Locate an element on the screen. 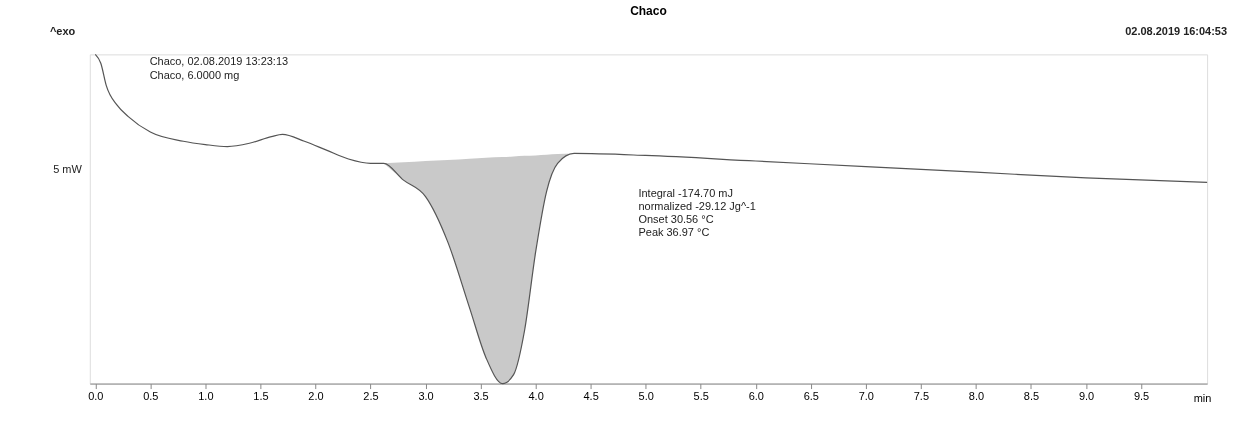  annotation: Chaco, 6.0000 mg is located at coordinates (194, 75).